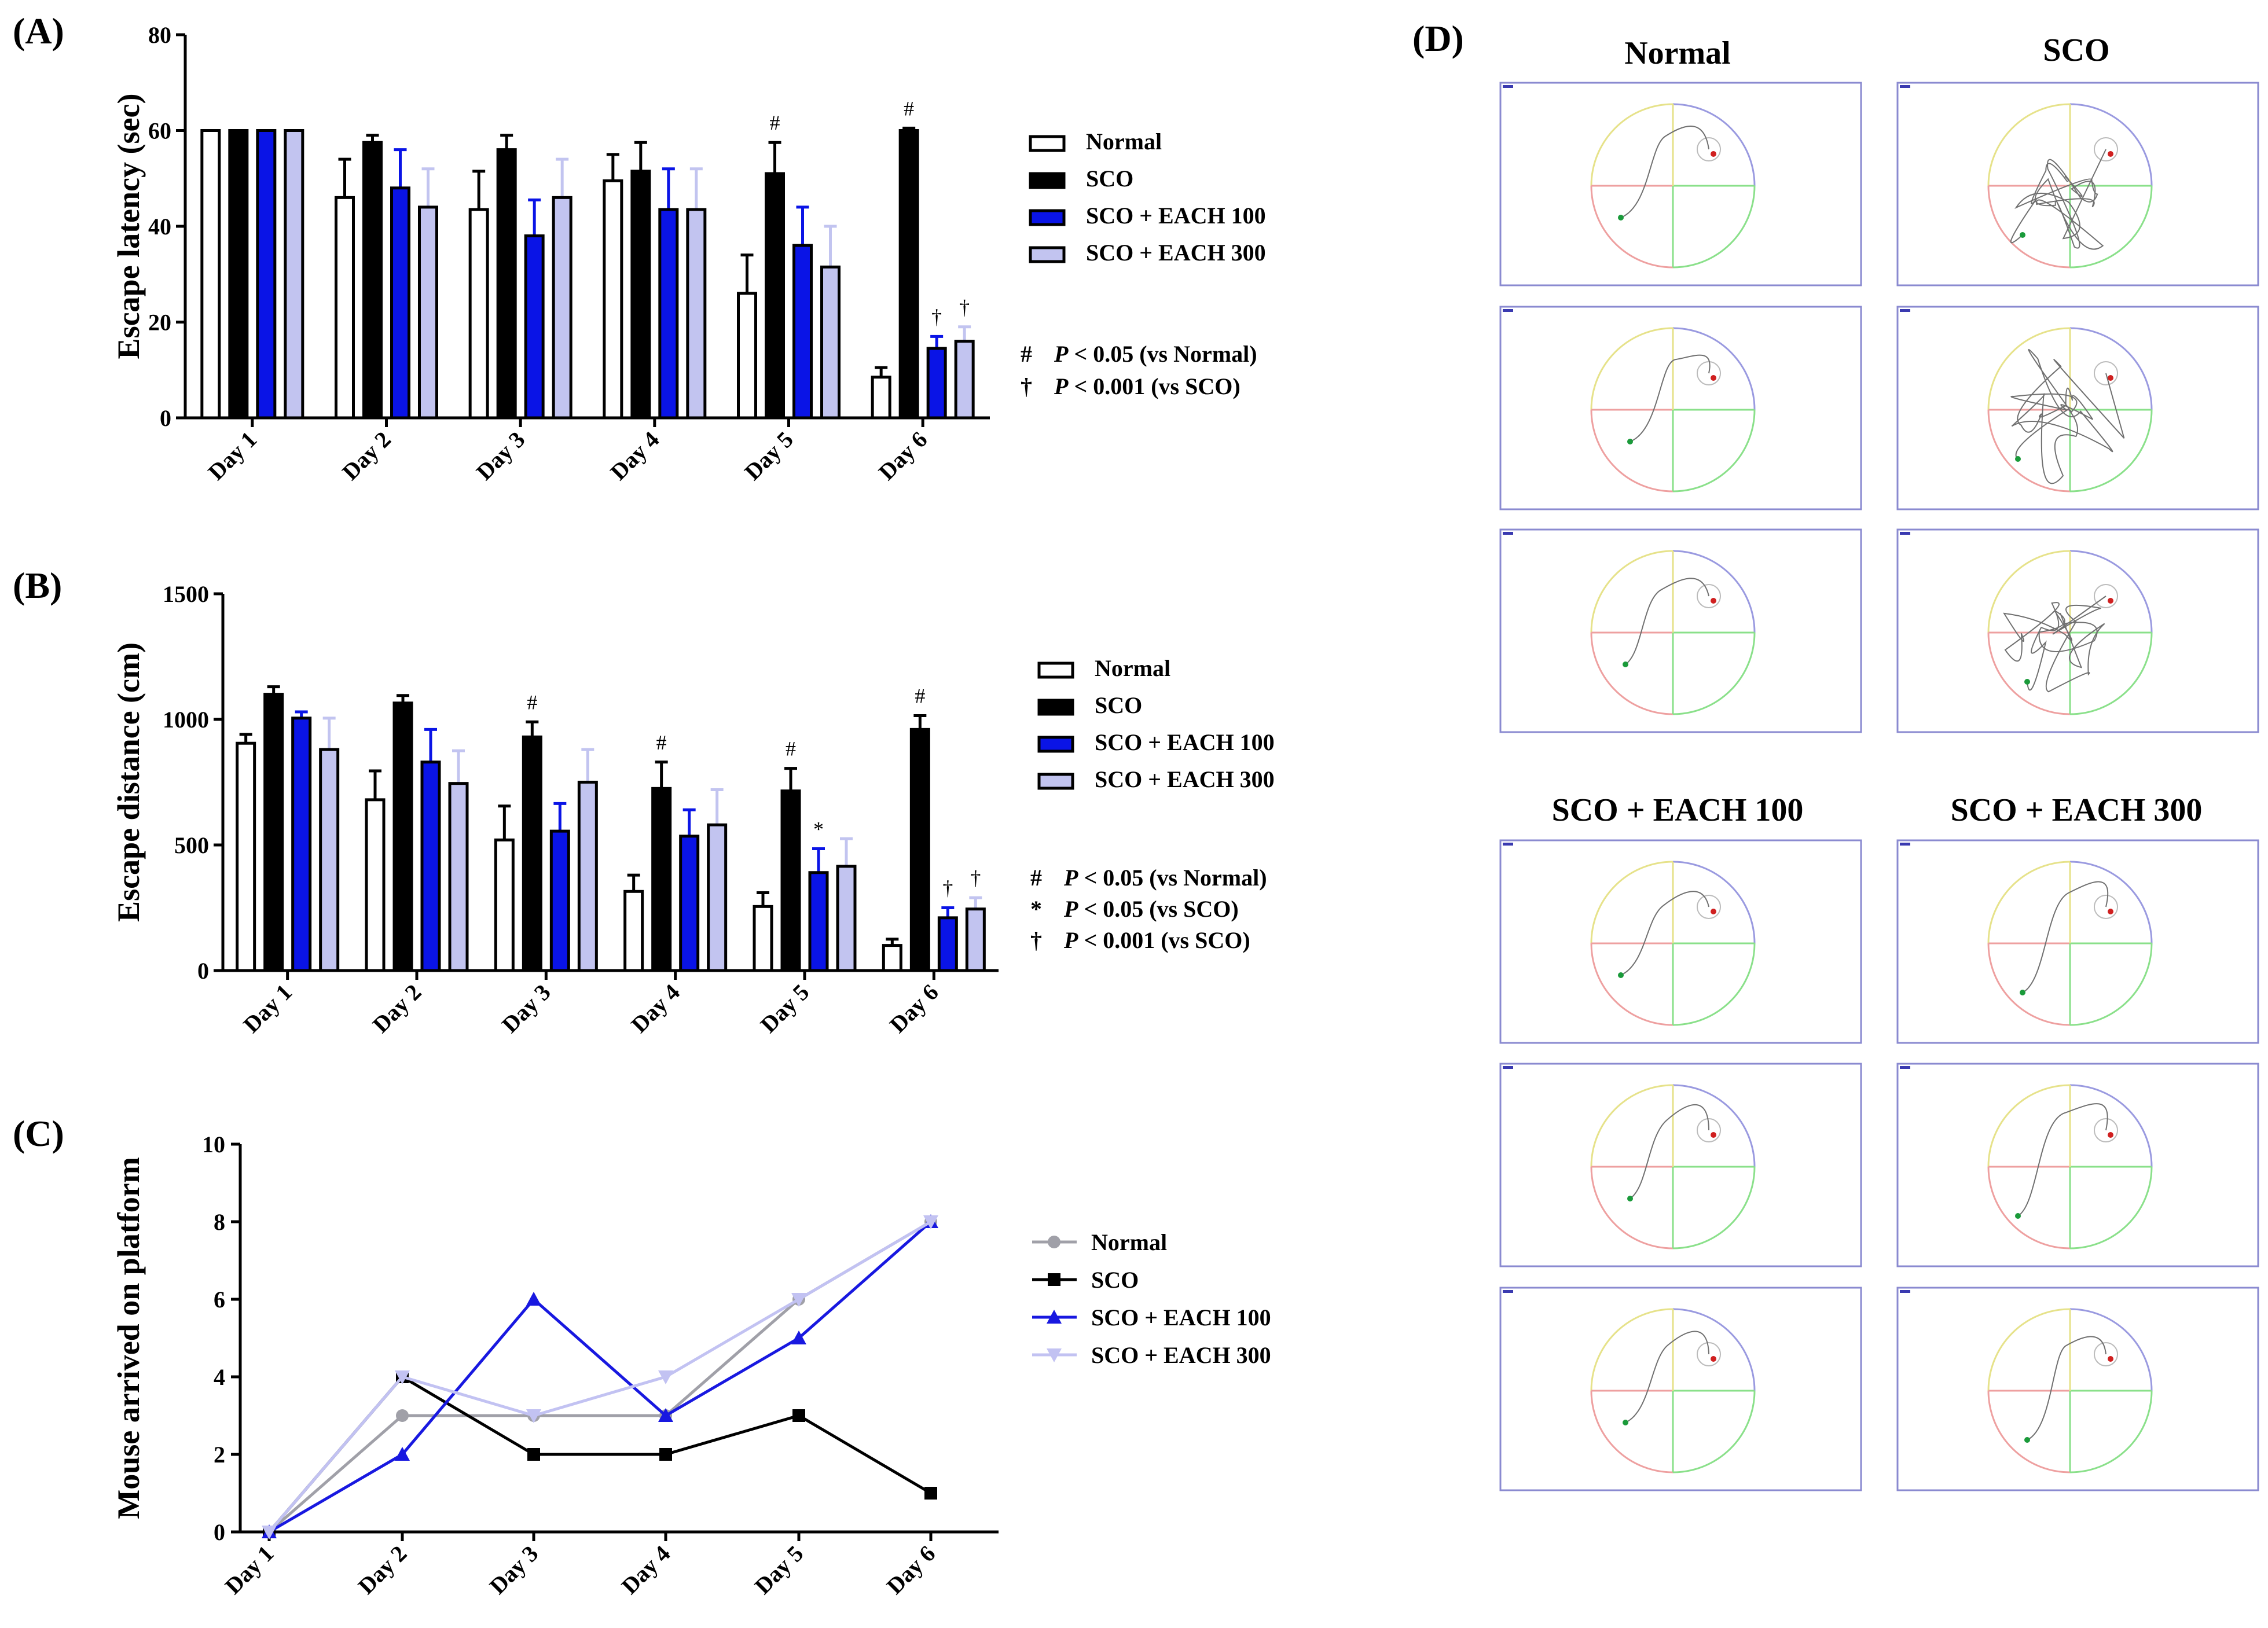 Image resolution: width=2268 pixels, height=1628 pixels. Describe the element at coordinates (186, 720) in the screenshot. I see `y-tick-label: 1000` at that location.